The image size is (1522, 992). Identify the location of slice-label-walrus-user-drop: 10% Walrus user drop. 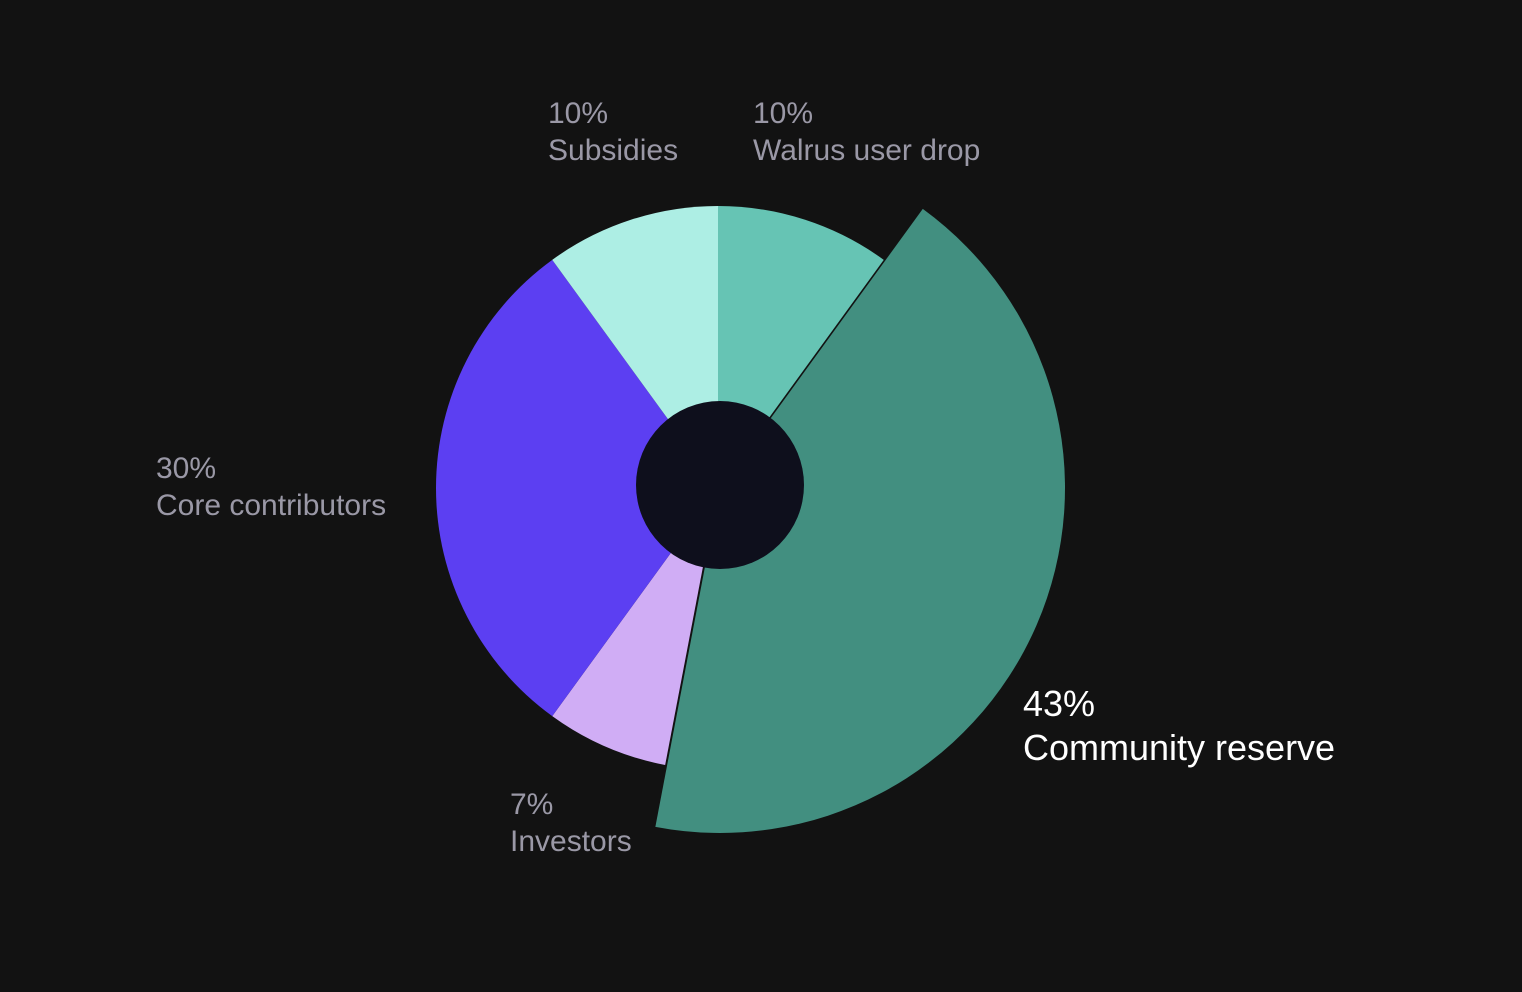
(866, 132).